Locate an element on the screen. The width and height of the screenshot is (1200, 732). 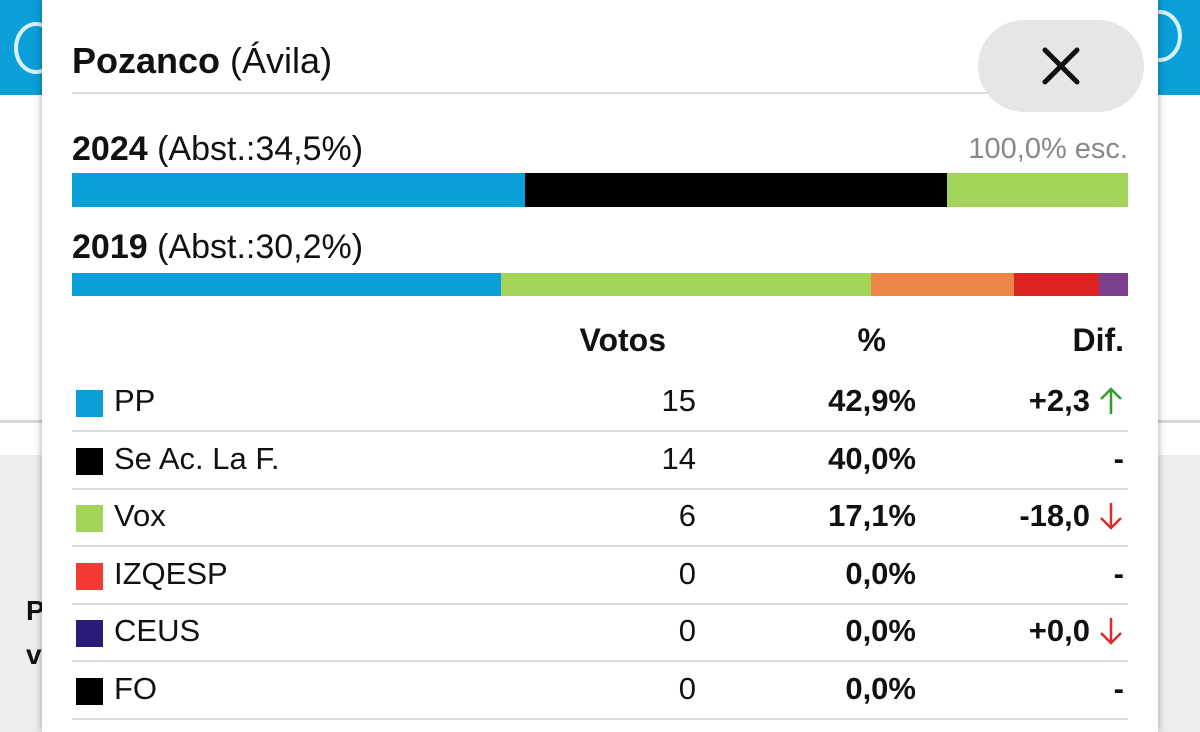
table-row: CEUS 0 0,0% +0,0 is located at coordinates (600, 632).